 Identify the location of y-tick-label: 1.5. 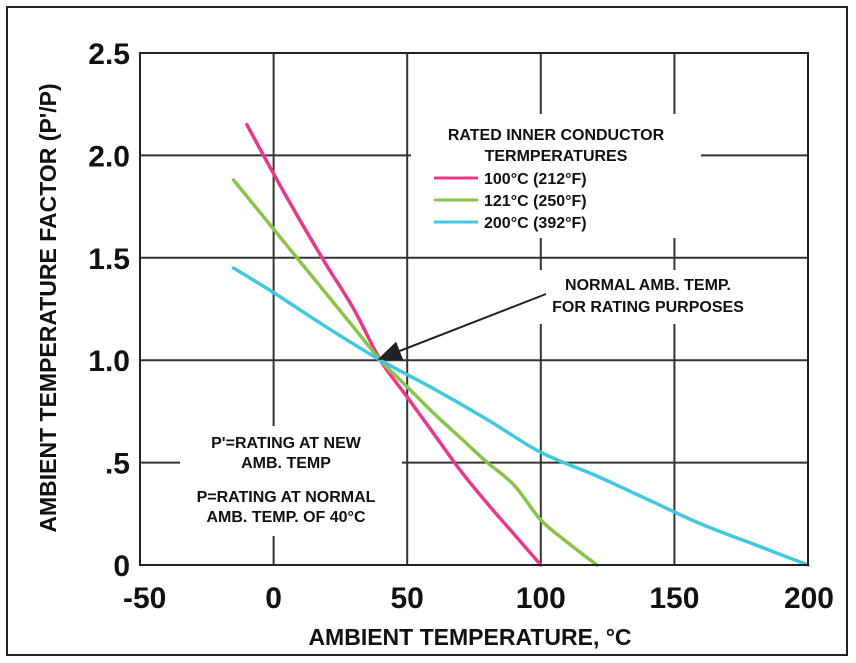
(109, 259).